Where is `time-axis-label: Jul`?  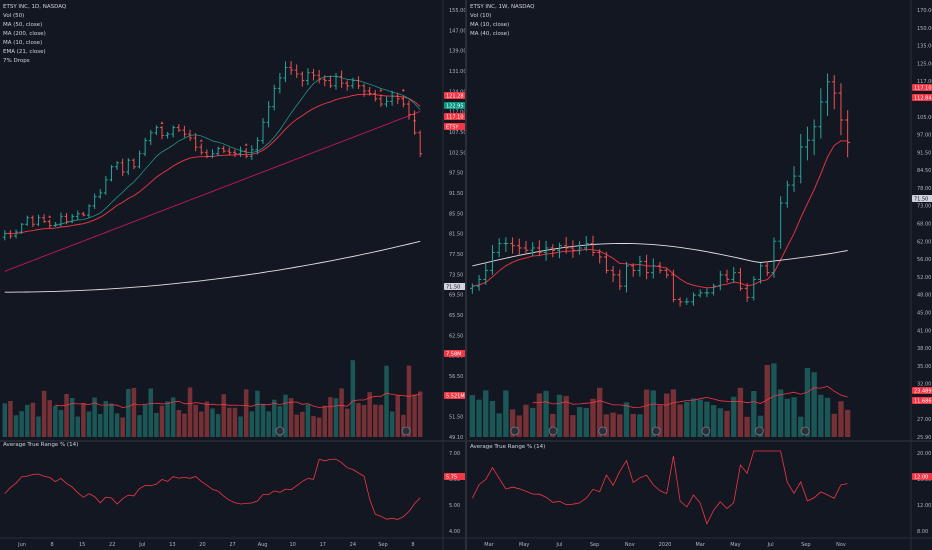 time-axis-label: Jul is located at coordinates (141, 545).